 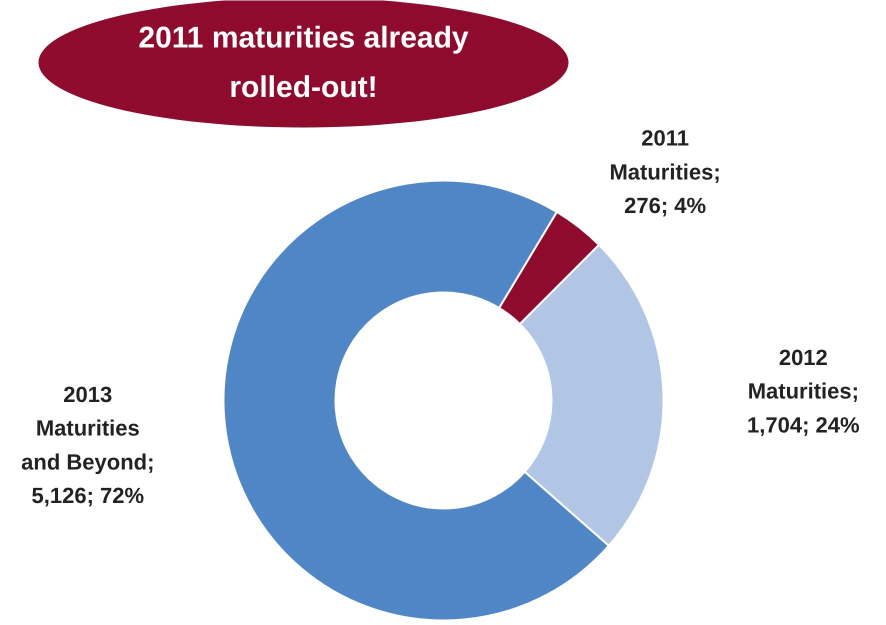 I want to click on slice-label: 2013 Maturities and Beyond; 5,126; 72%, so click(x=87, y=445).